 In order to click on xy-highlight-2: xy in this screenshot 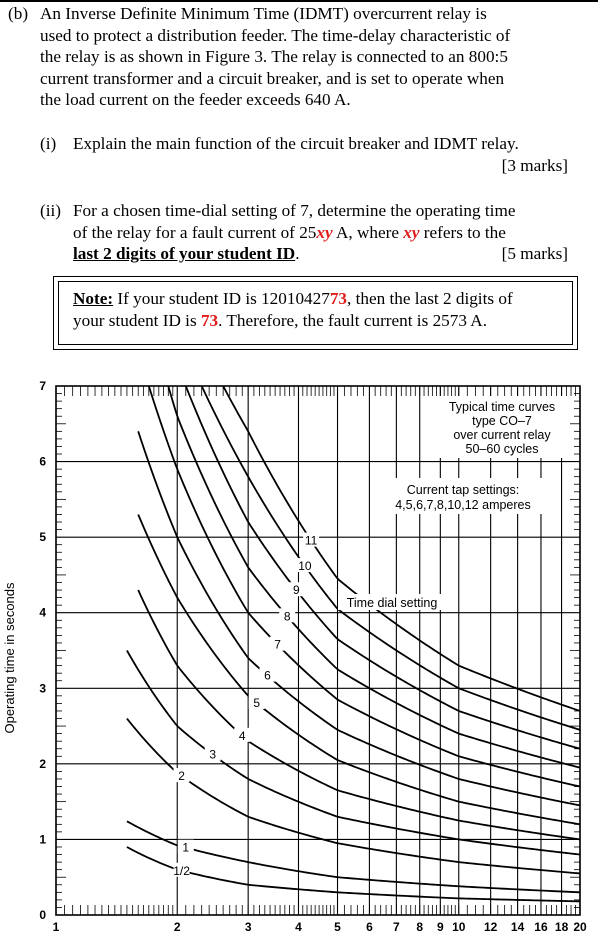, I will do `click(411, 232)`.